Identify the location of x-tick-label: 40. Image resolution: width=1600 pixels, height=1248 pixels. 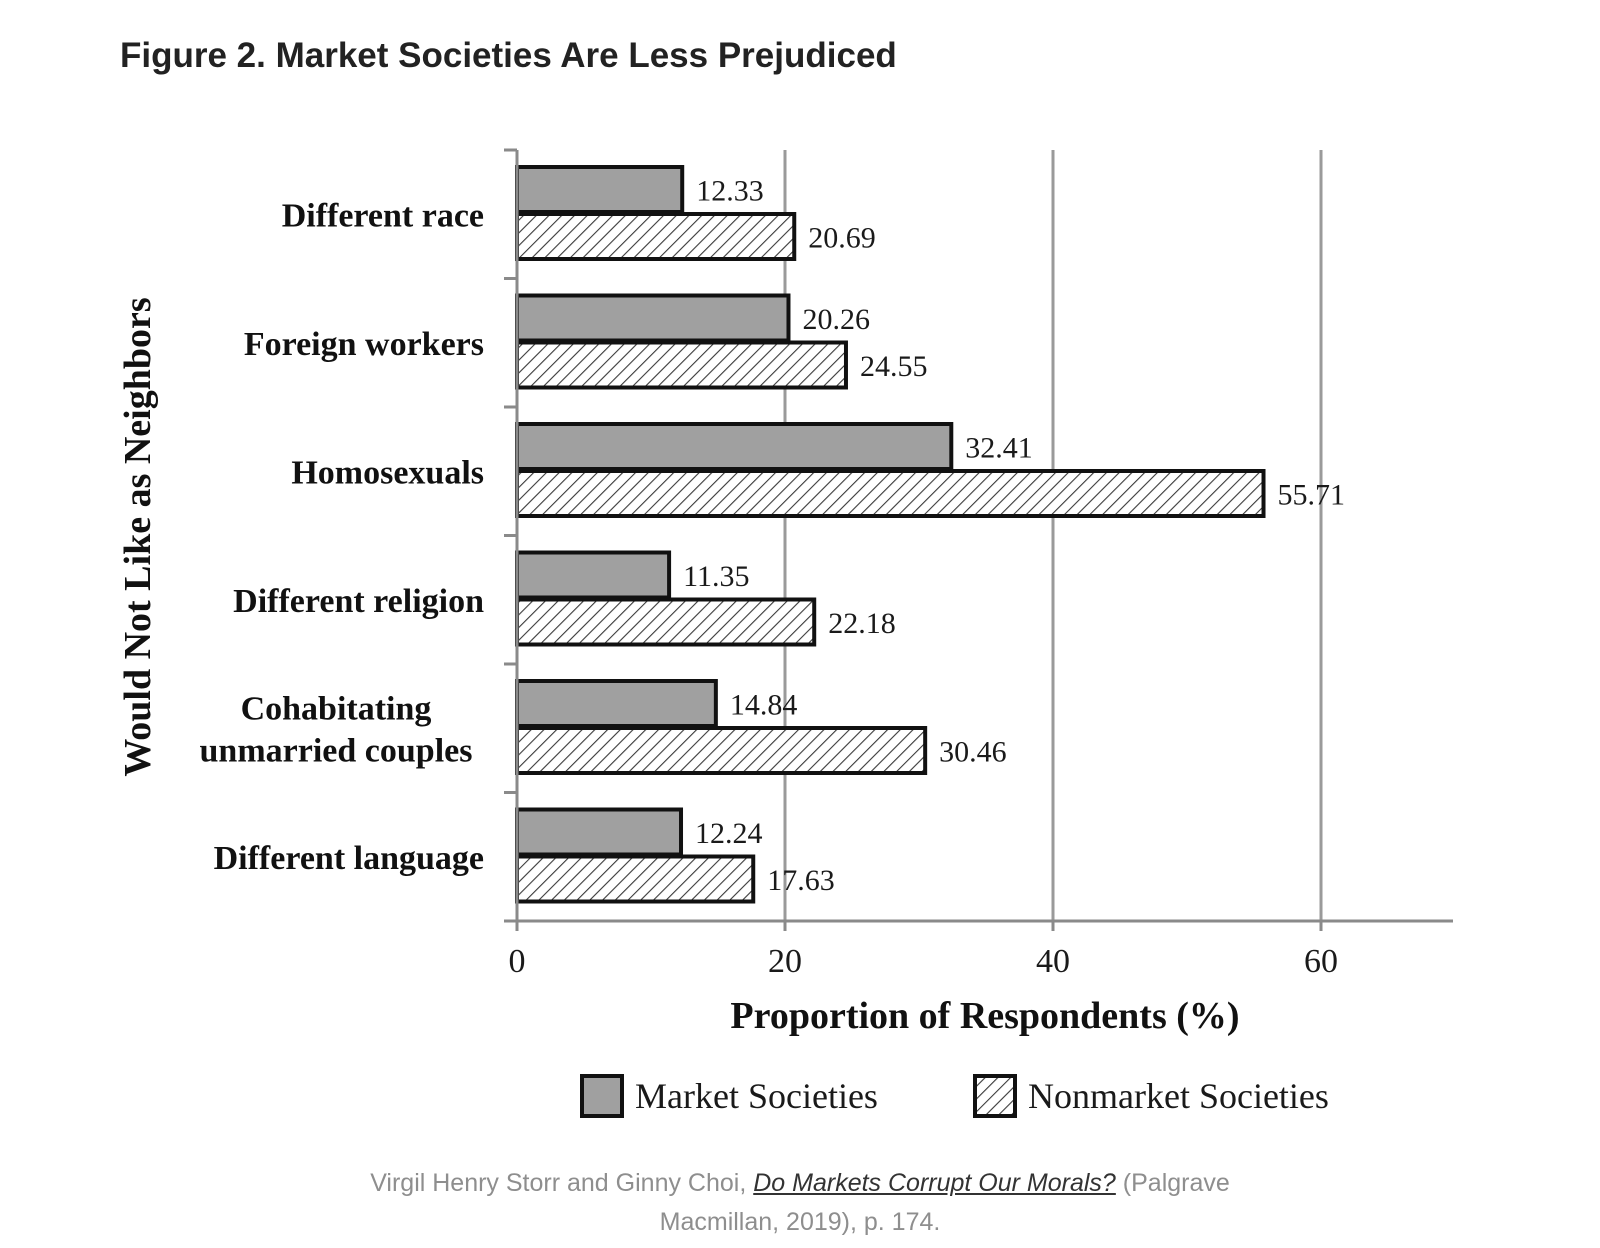
(1053, 961).